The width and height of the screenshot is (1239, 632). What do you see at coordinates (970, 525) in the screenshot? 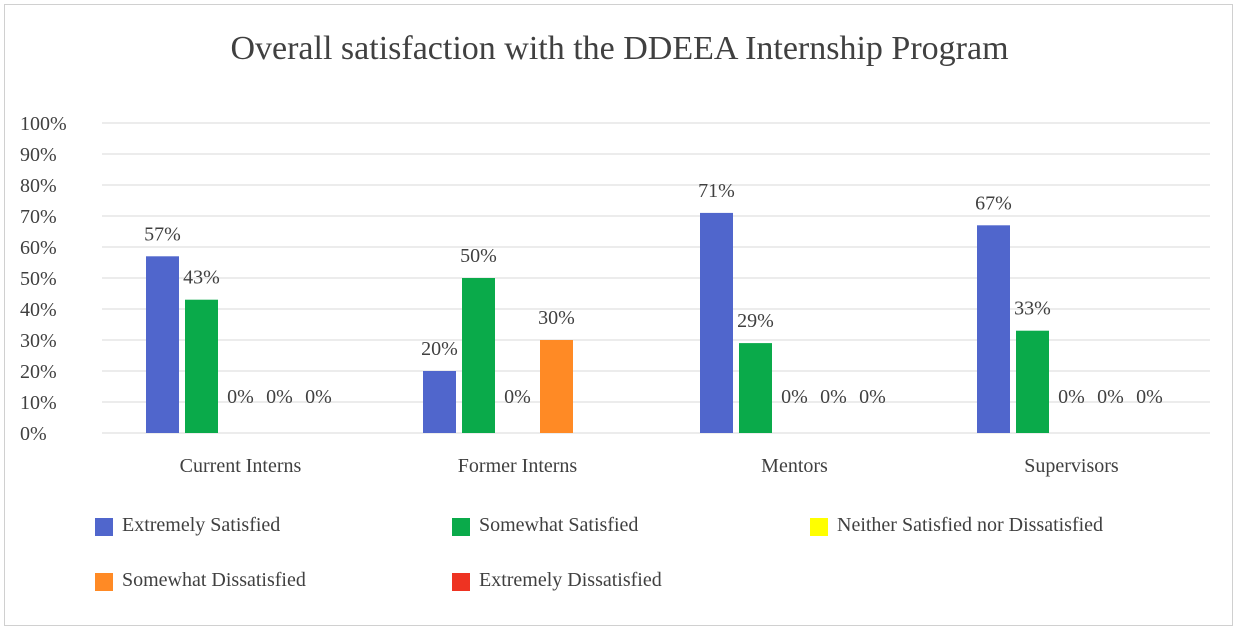
I see `legend-label: Neither Satisfied nor Dissatisfied` at bounding box center [970, 525].